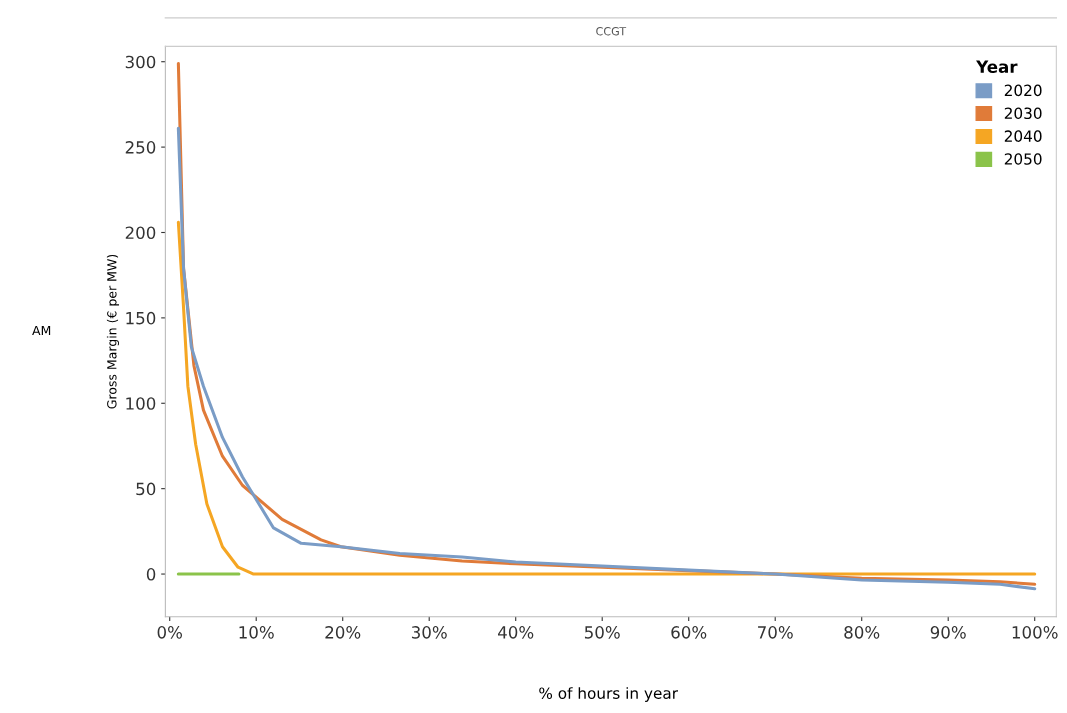 Image resolution: width=1067 pixels, height=713 pixels. What do you see at coordinates (170, 632) in the screenshot?
I see `x-tick-label: 0%` at bounding box center [170, 632].